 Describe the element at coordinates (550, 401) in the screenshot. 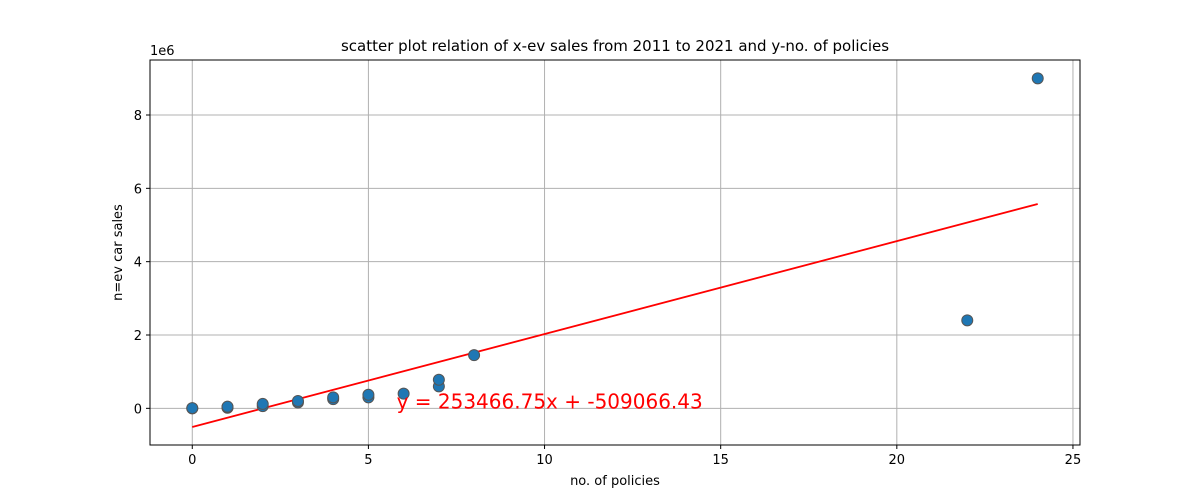

I see `regression-equation-label: y = 253466.75x + -509066.43` at that location.